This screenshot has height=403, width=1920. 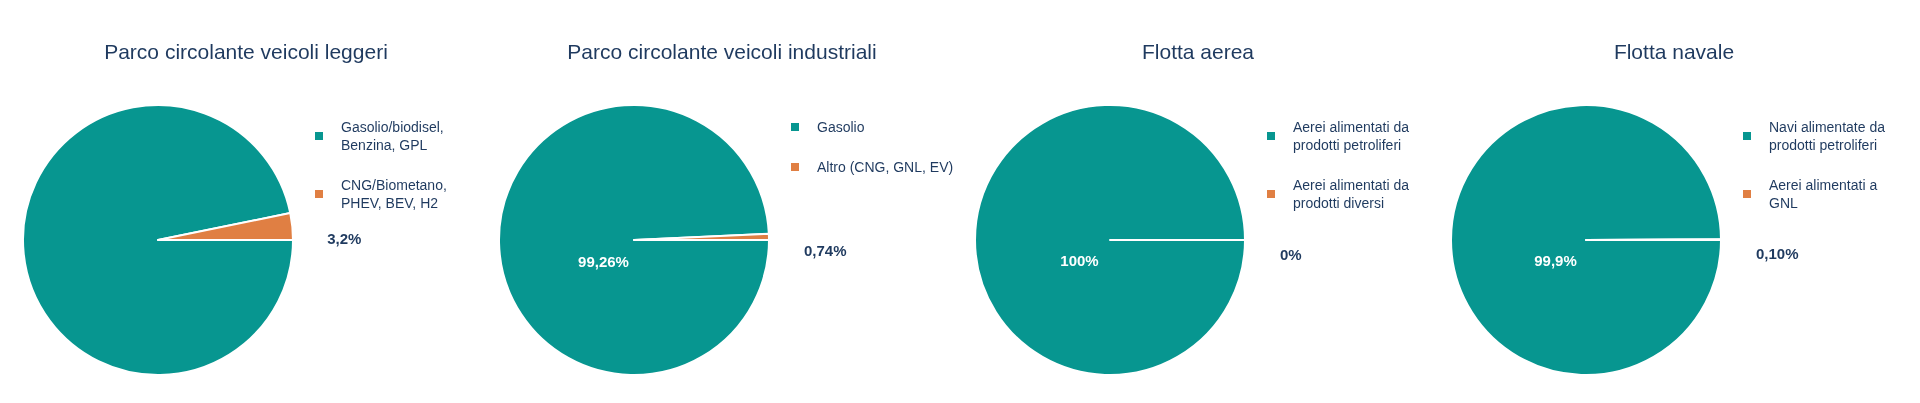 What do you see at coordinates (1079, 260) in the screenshot?
I see `data-label: 100%` at bounding box center [1079, 260].